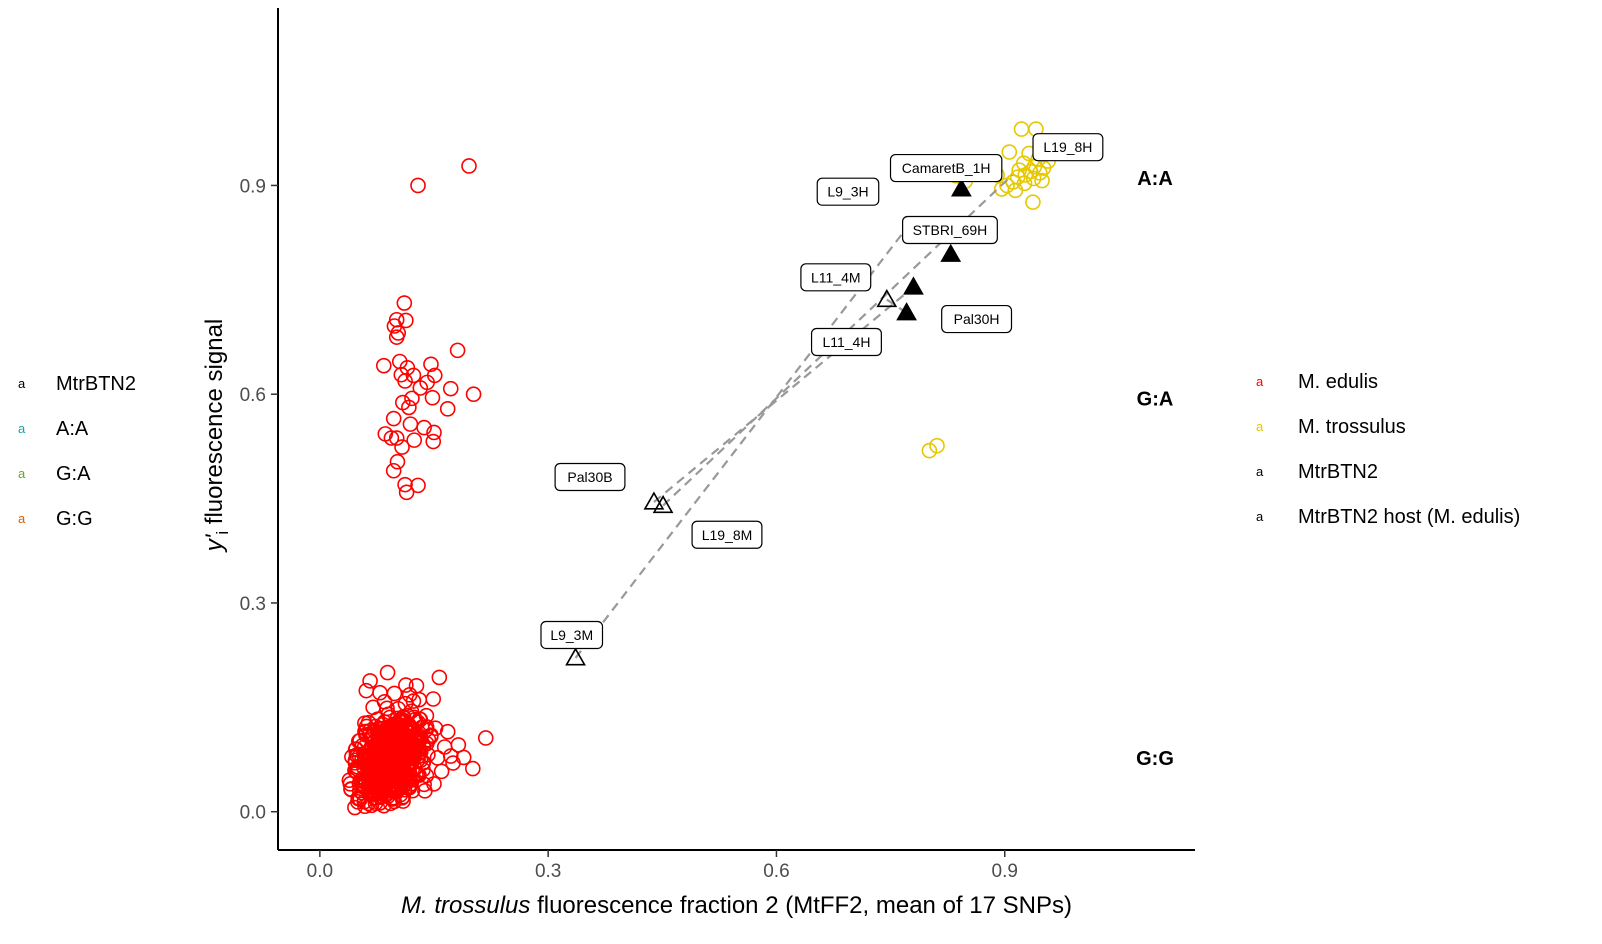  What do you see at coordinates (1155, 759) in the screenshot?
I see `region-label: G:G` at bounding box center [1155, 759].